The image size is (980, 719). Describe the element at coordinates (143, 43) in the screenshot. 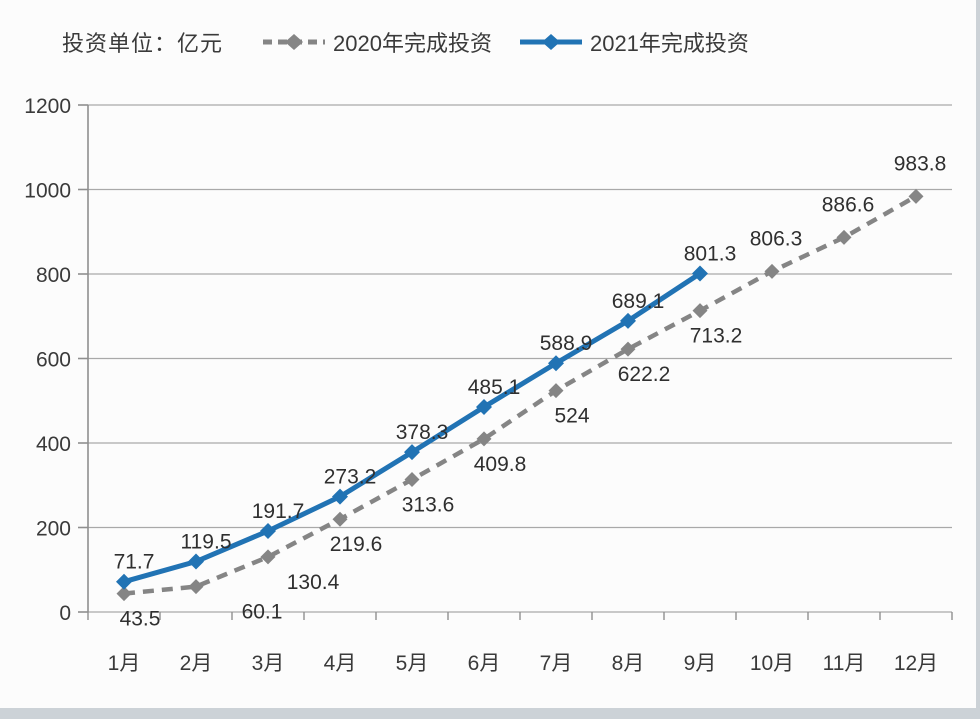

I see `unit-label: 投资单位：亿元` at that location.